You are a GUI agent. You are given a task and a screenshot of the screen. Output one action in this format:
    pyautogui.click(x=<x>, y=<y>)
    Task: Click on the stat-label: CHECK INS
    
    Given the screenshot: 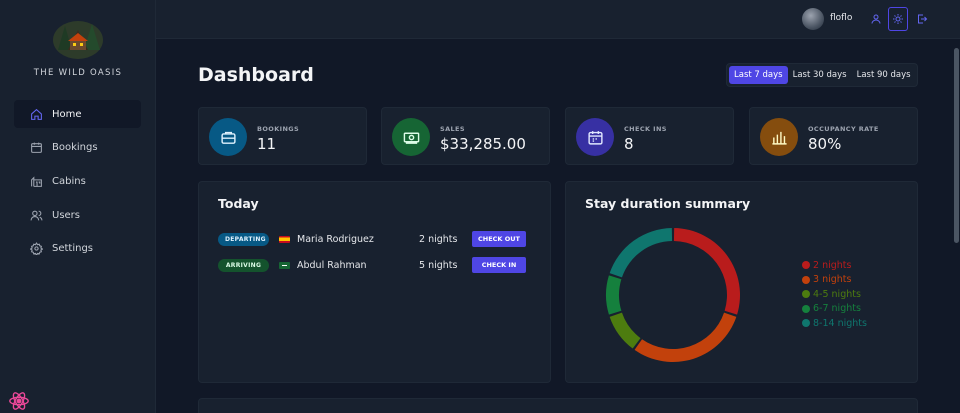 What is the action you would take?
    pyautogui.click(x=645, y=129)
    